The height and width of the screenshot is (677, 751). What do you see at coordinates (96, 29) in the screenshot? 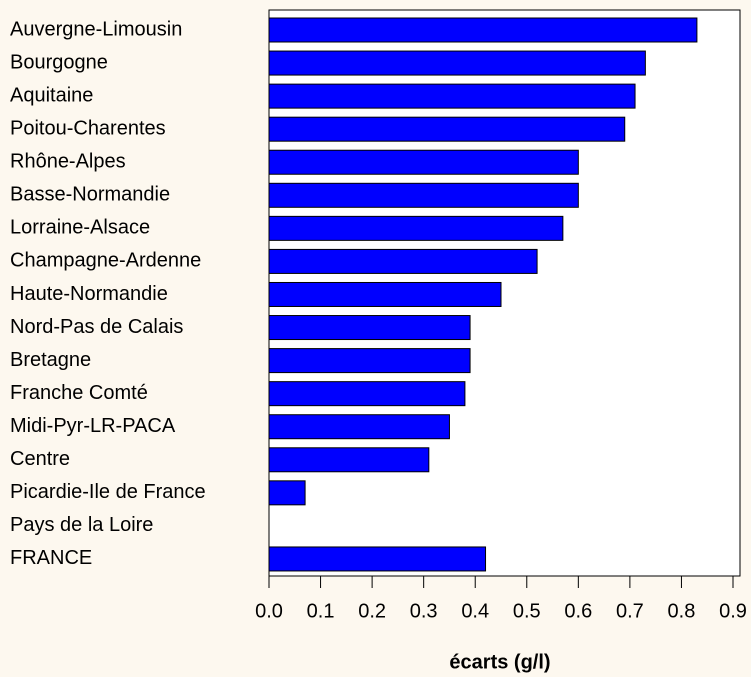
I see `y-tick-label: Auvergne-Limousin` at bounding box center [96, 29].